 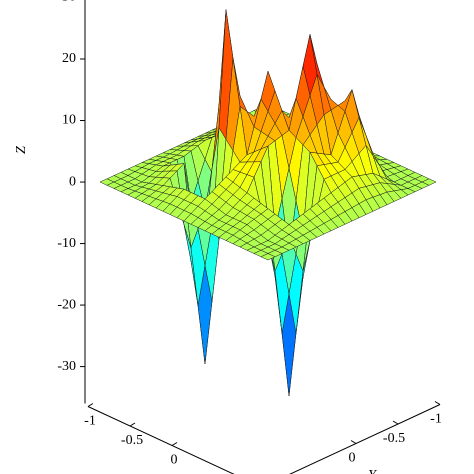 I want to click on z-tick-label: 30, so click(x=69, y=2).